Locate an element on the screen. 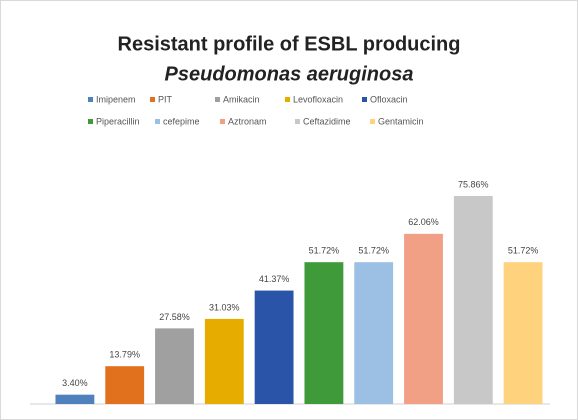 This screenshot has height=420, width=578. legend-label: PIT is located at coordinates (165, 99).